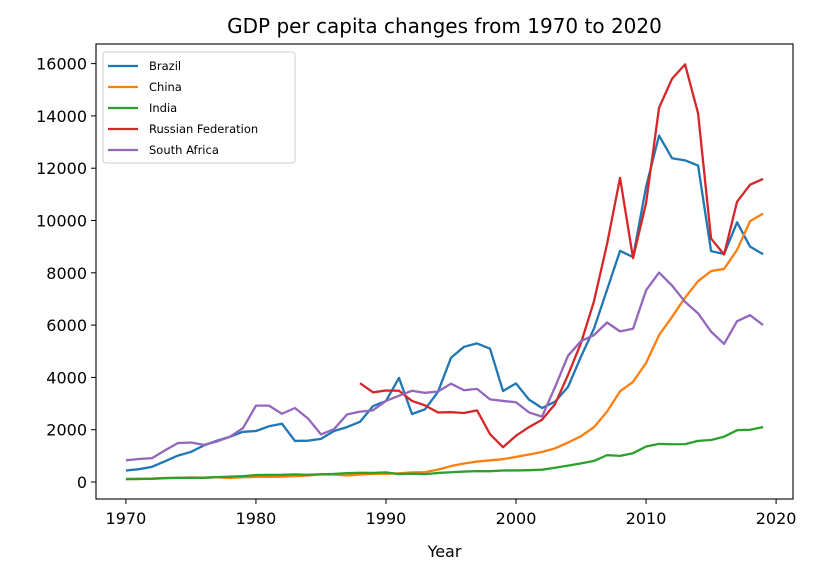 The image size is (816, 577). What do you see at coordinates (444, 453) in the screenshot?
I see `series-line-india` at bounding box center [444, 453].